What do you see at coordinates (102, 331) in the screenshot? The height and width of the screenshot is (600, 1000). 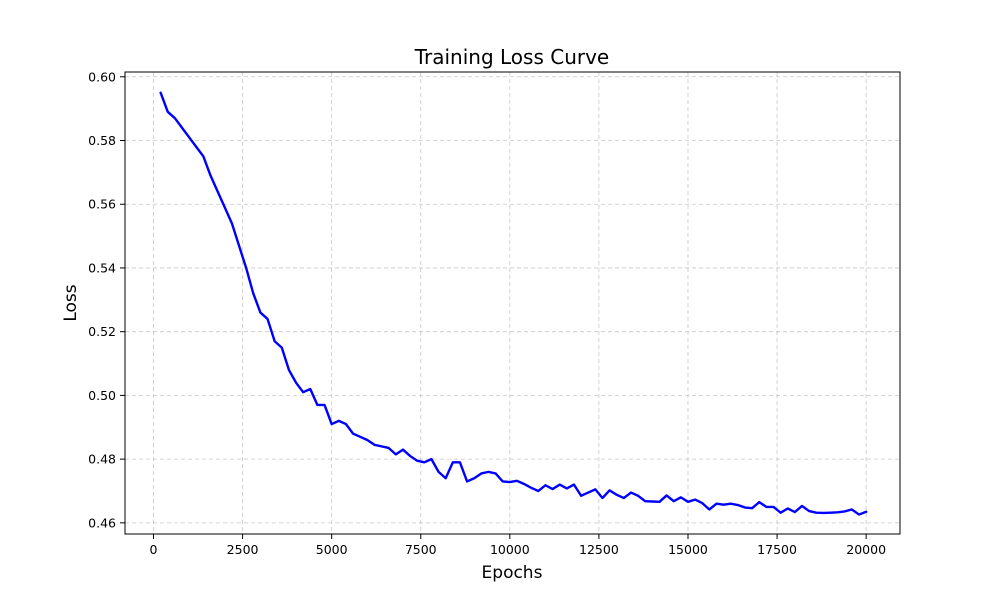 I see `y-tick-label: 0.52` at bounding box center [102, 331].